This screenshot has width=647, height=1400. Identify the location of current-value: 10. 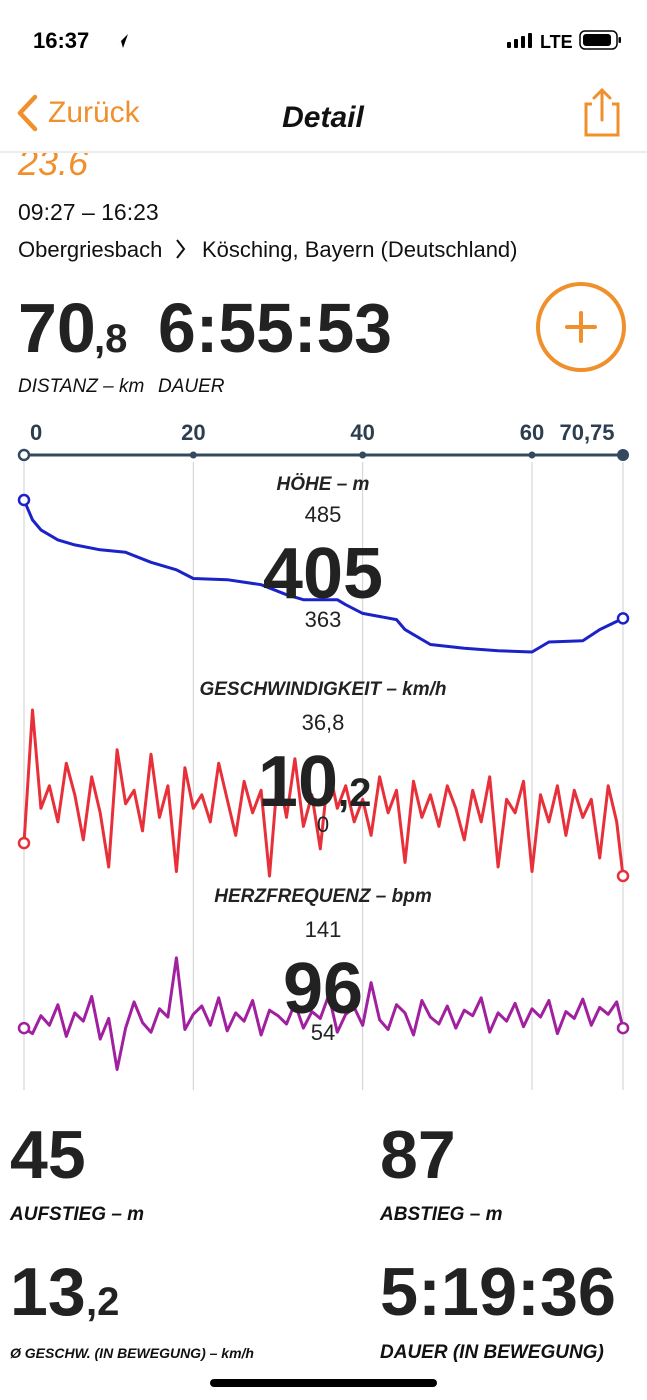
(298, 782).